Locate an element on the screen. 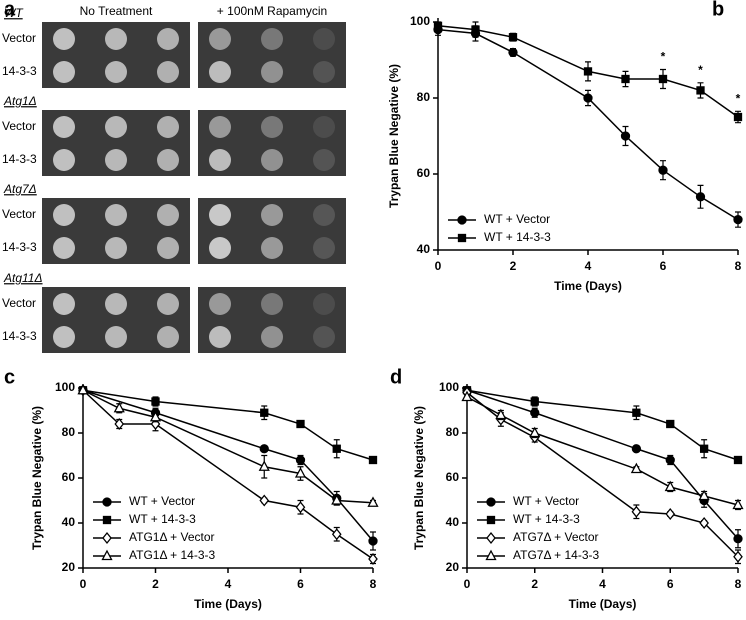 Image resolution: width=746 pixels, height=620 pixels. strain-label: WT is located at coordinates (14, 13).